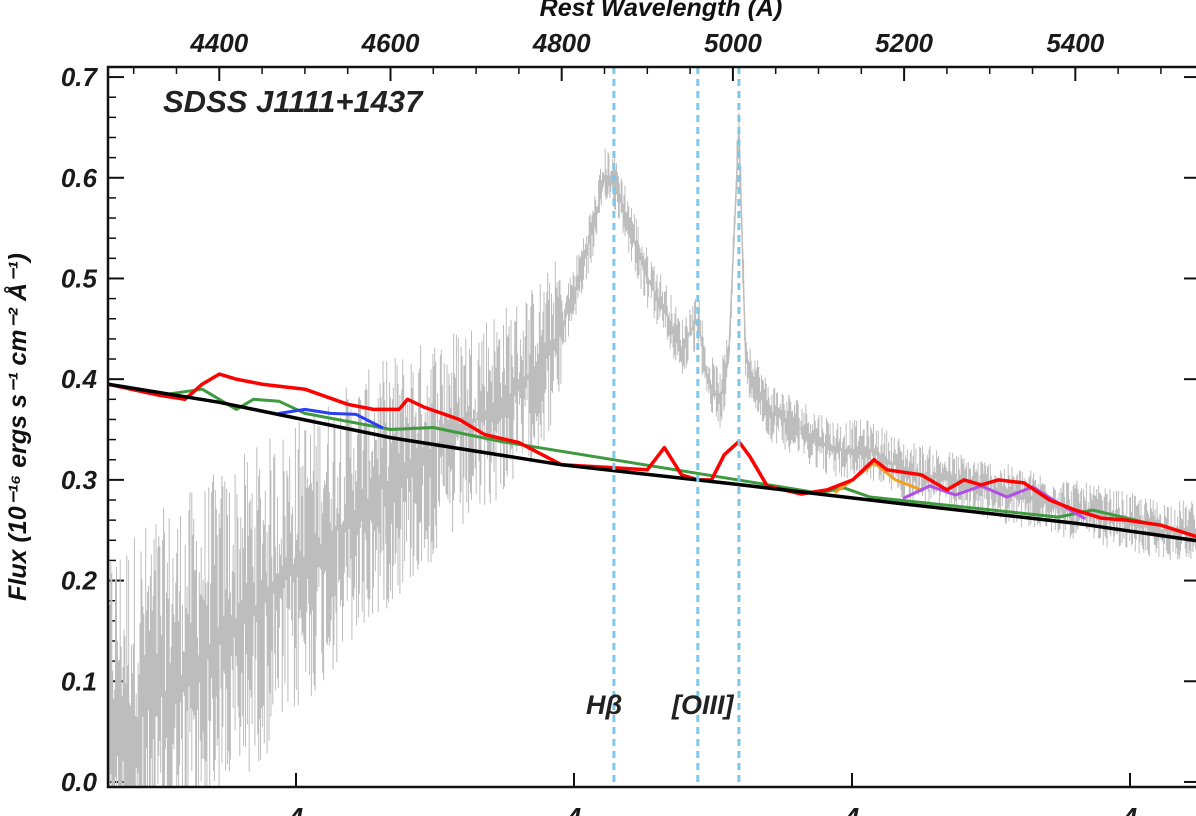 This screenshot has width=1196, height=816. What do you see at coordinates (79, 581) in the screenshot?
I see `y-tick-label: 0.2` at bounding box center [79, 581].